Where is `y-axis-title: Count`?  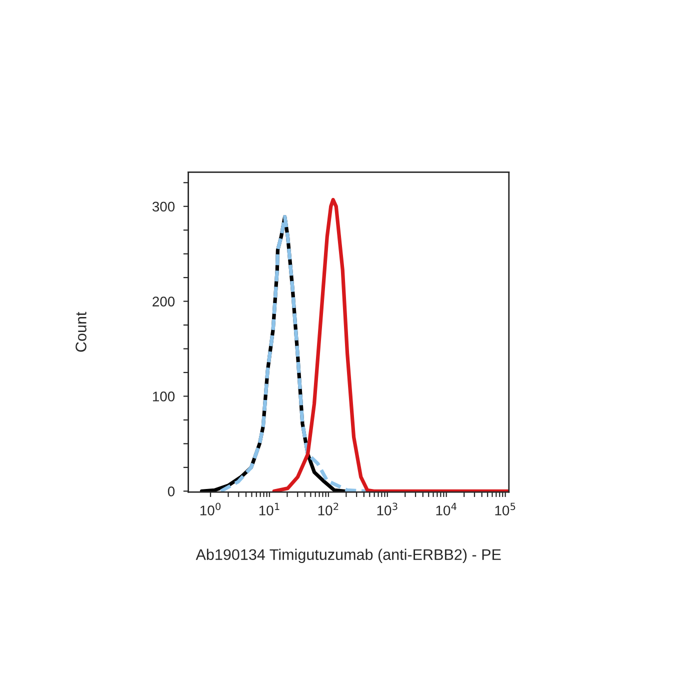
y-axis-title: Count is located at coordinates (81, 332).